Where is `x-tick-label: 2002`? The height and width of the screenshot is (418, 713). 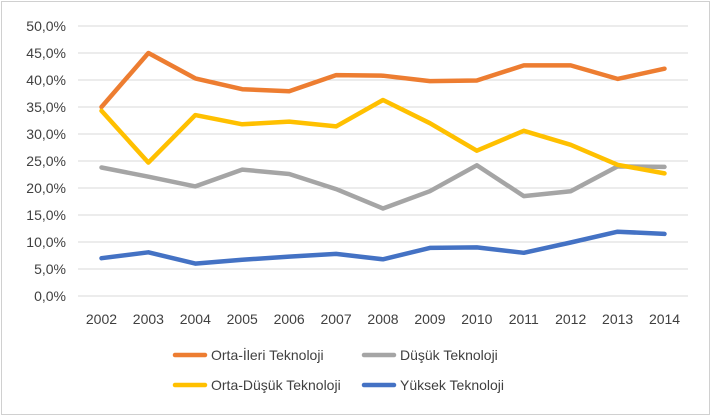
x-tick-label: 2002 is located at coordinates (101, 319).